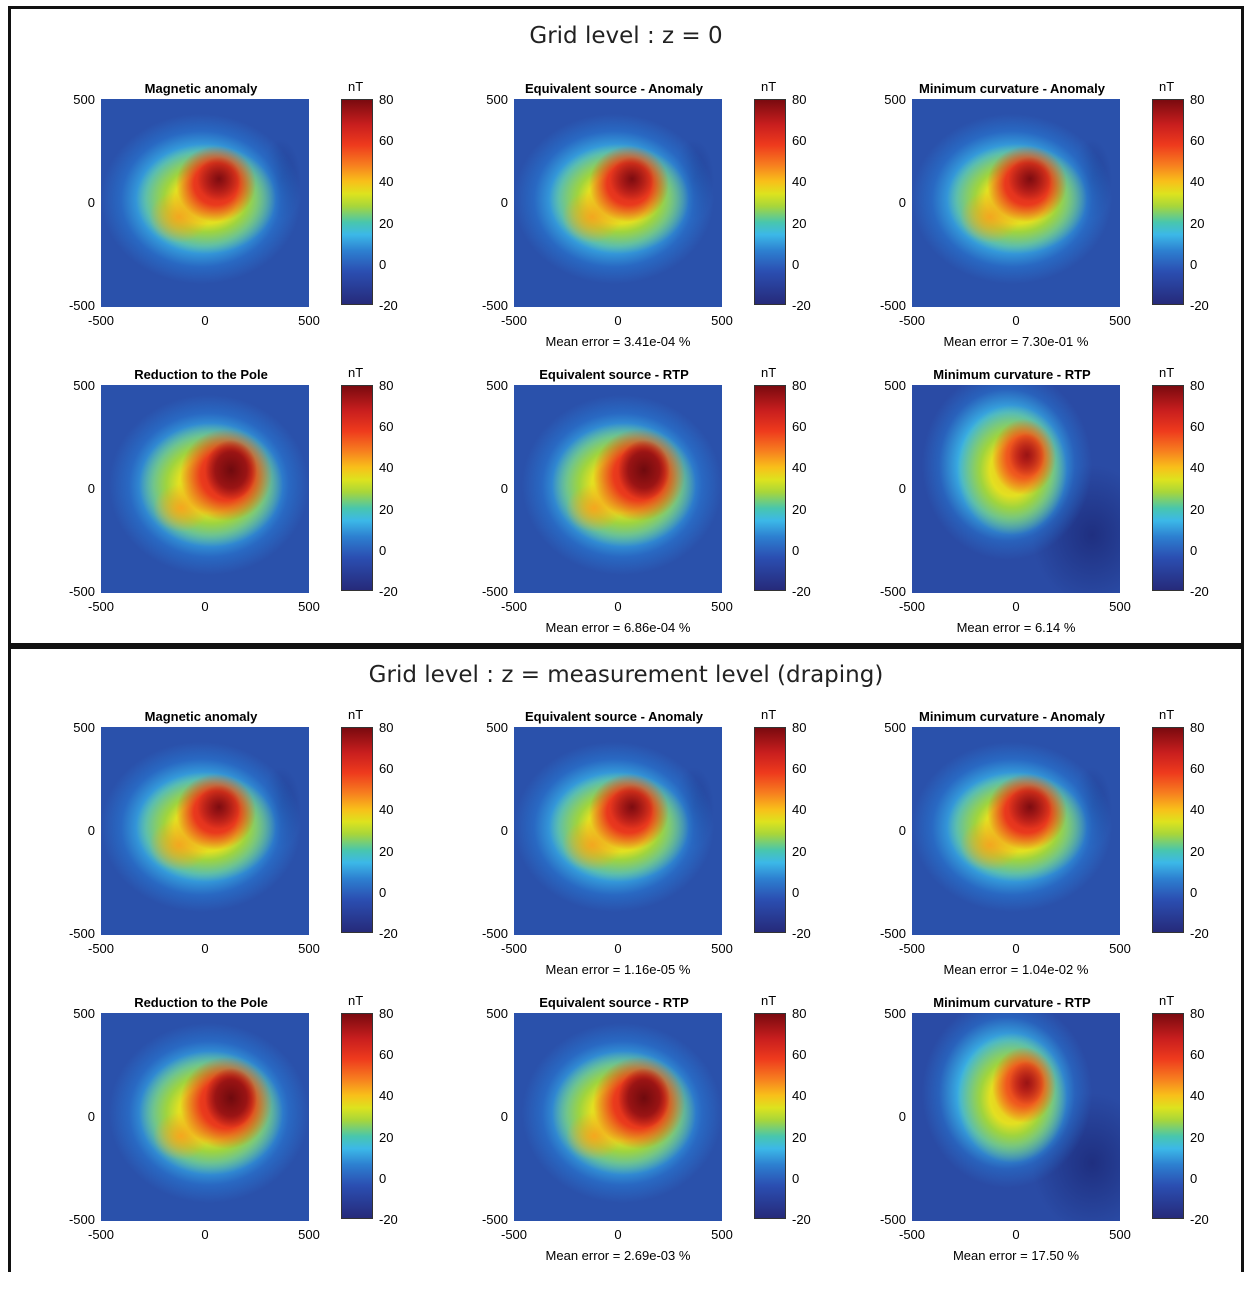  I want to click on mean-error-label: Mean error = 1.04e-02 %, so click(1016, 969).